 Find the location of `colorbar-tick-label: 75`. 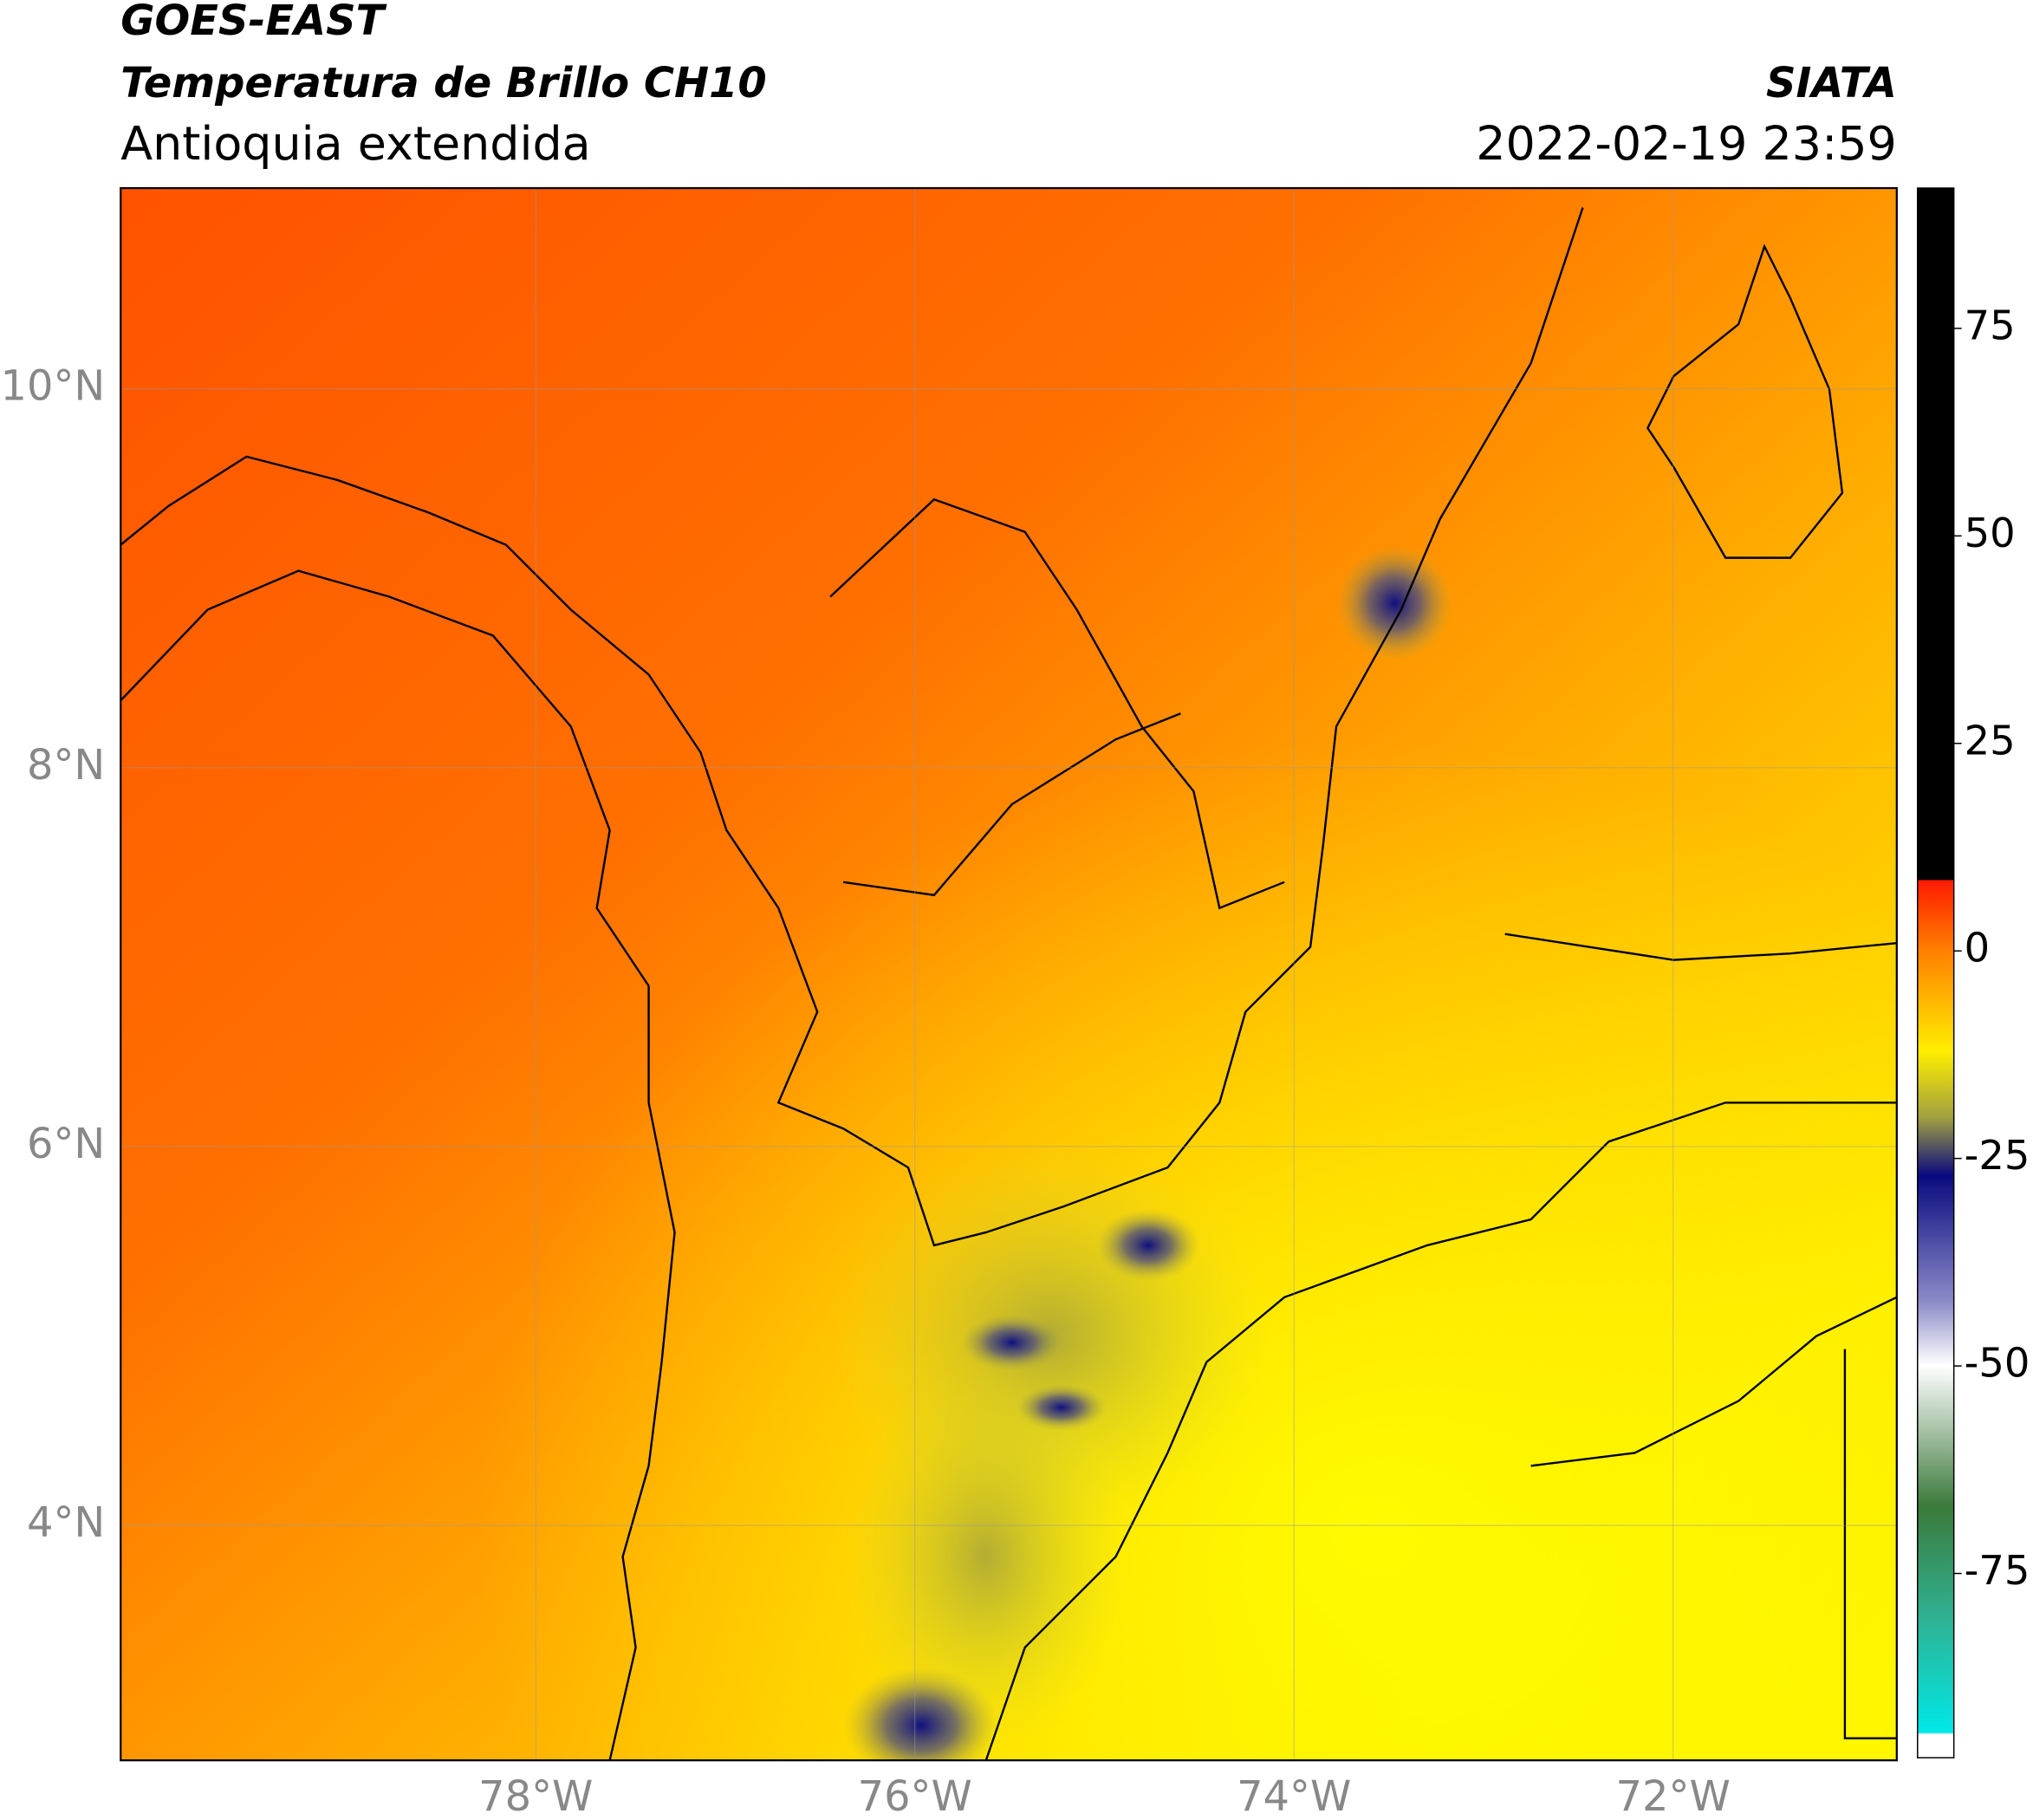

colorbar-tick-label: 75 is located at coordinates (1990, 325).